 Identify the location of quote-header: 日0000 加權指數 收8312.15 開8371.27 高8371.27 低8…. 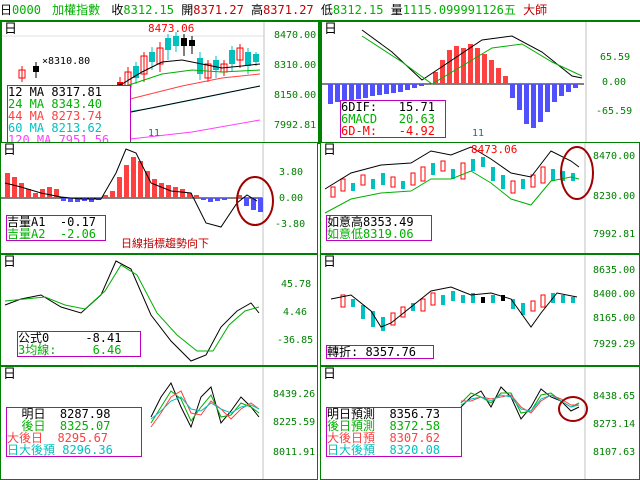
(320, 10).